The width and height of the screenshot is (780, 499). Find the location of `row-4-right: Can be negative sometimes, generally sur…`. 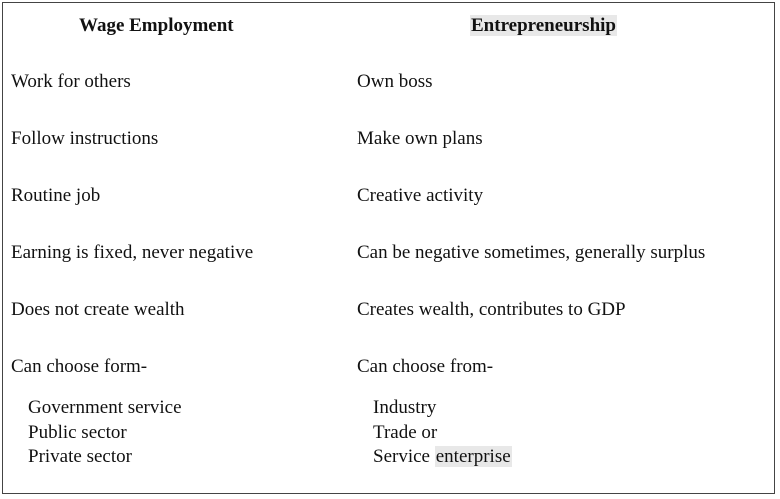

row-4-right: Can be negative sometimes, generally sur… is located at coordinates (531, 252).